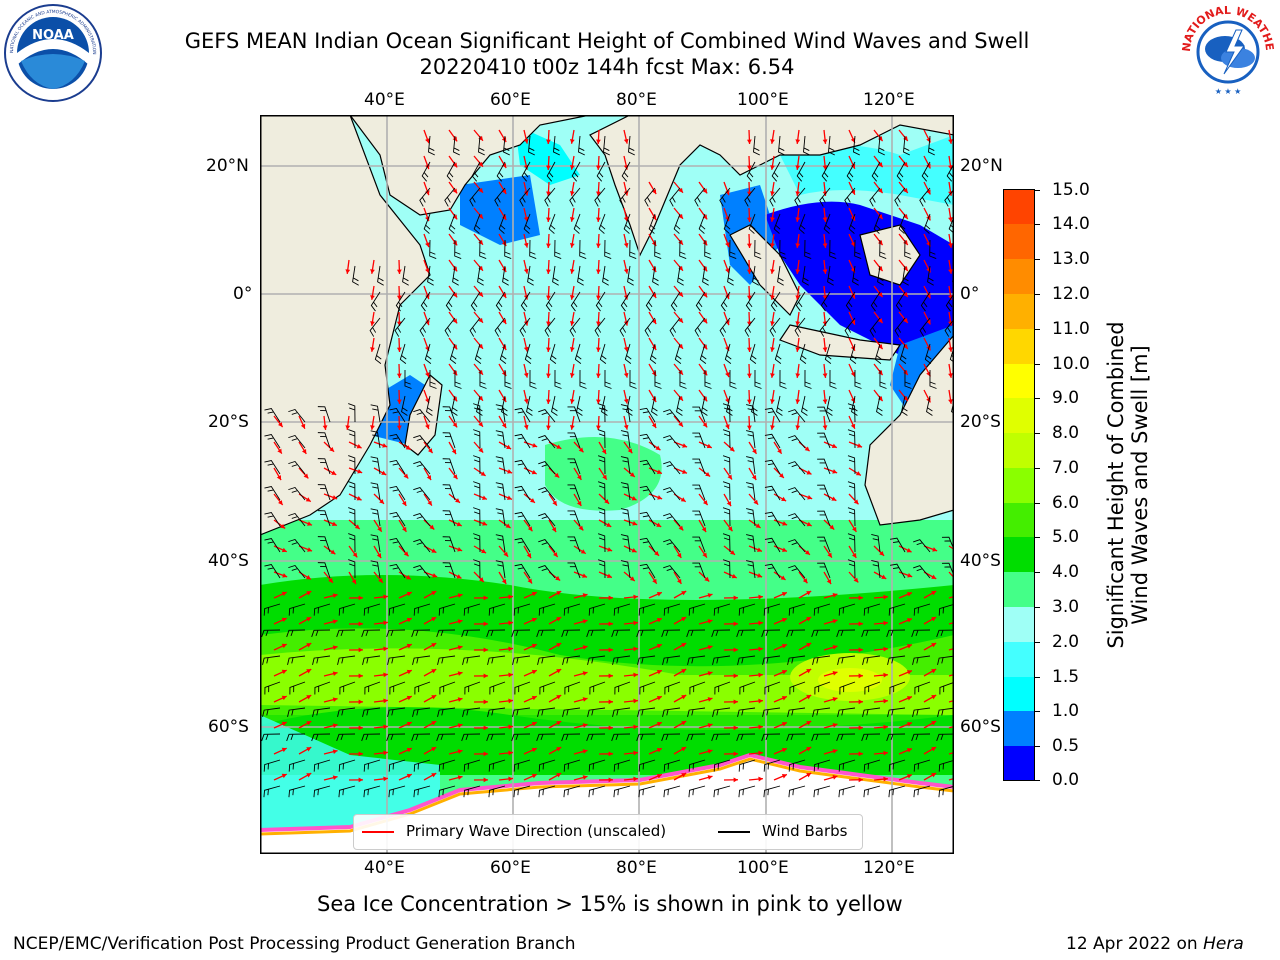 The width and height of the screenshot is (1280, 960). Describe the element at coordinates (980, 422) in the screenshot. I see `lat-tick-right-20s: 20°S` at that location.